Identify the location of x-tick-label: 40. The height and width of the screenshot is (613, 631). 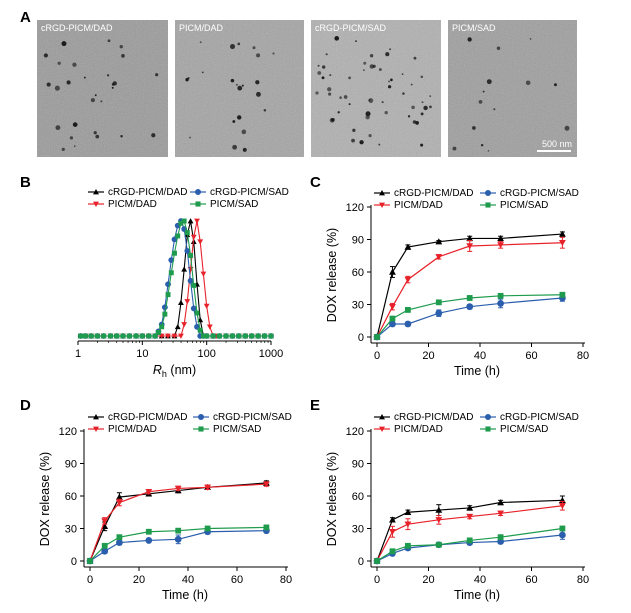
(188, 580).